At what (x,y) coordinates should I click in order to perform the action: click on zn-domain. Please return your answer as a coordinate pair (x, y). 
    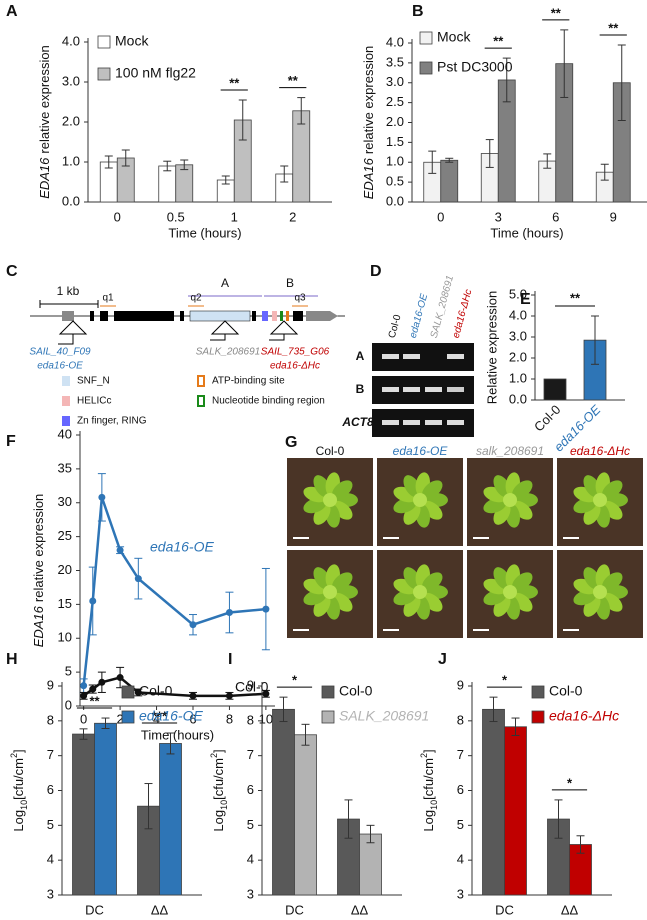
    Looking at the image, I should click on (265, 316).